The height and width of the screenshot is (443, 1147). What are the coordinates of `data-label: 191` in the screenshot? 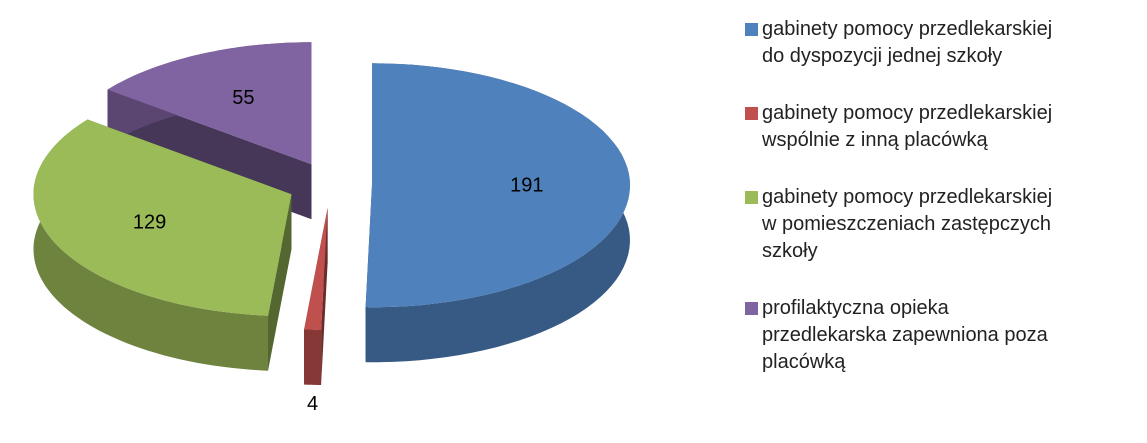 It's located at (526, 185).